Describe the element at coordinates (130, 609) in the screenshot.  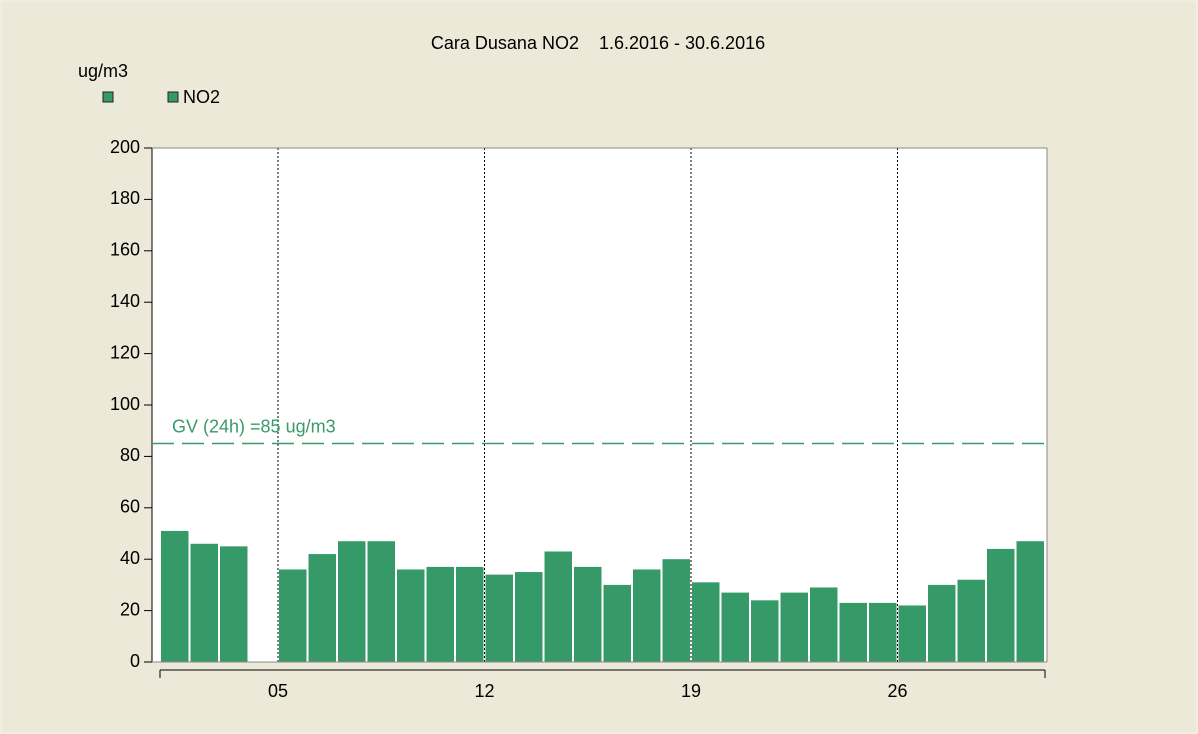
I see `y-tick-label: 20` at that location.